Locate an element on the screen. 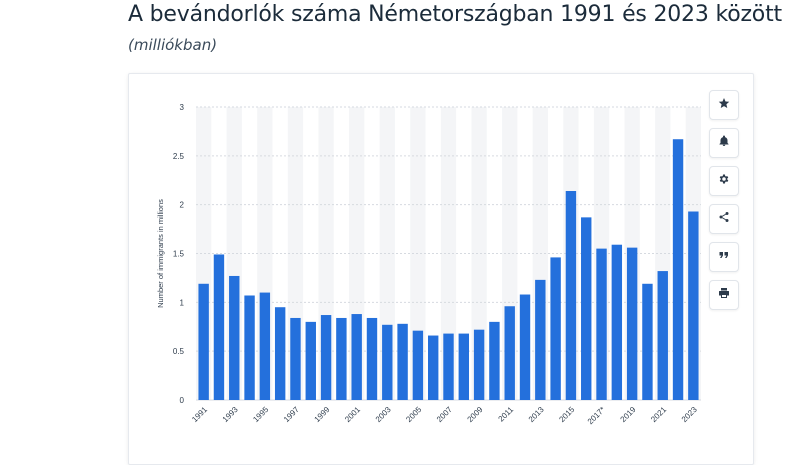 The image size is (808, 465). bar-2019 is located at coordinates (632, 323).